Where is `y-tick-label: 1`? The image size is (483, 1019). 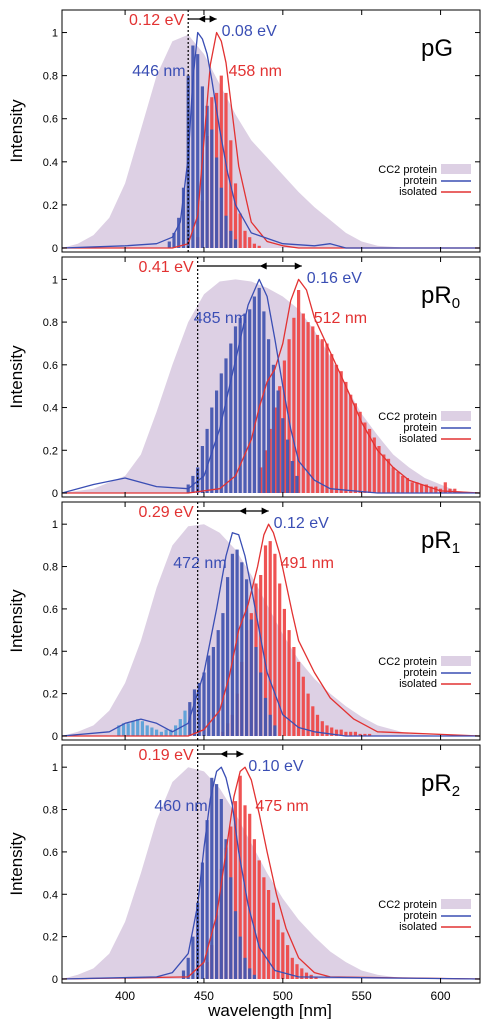 y-tick-label: 1 is located at coordinates (55, 34).